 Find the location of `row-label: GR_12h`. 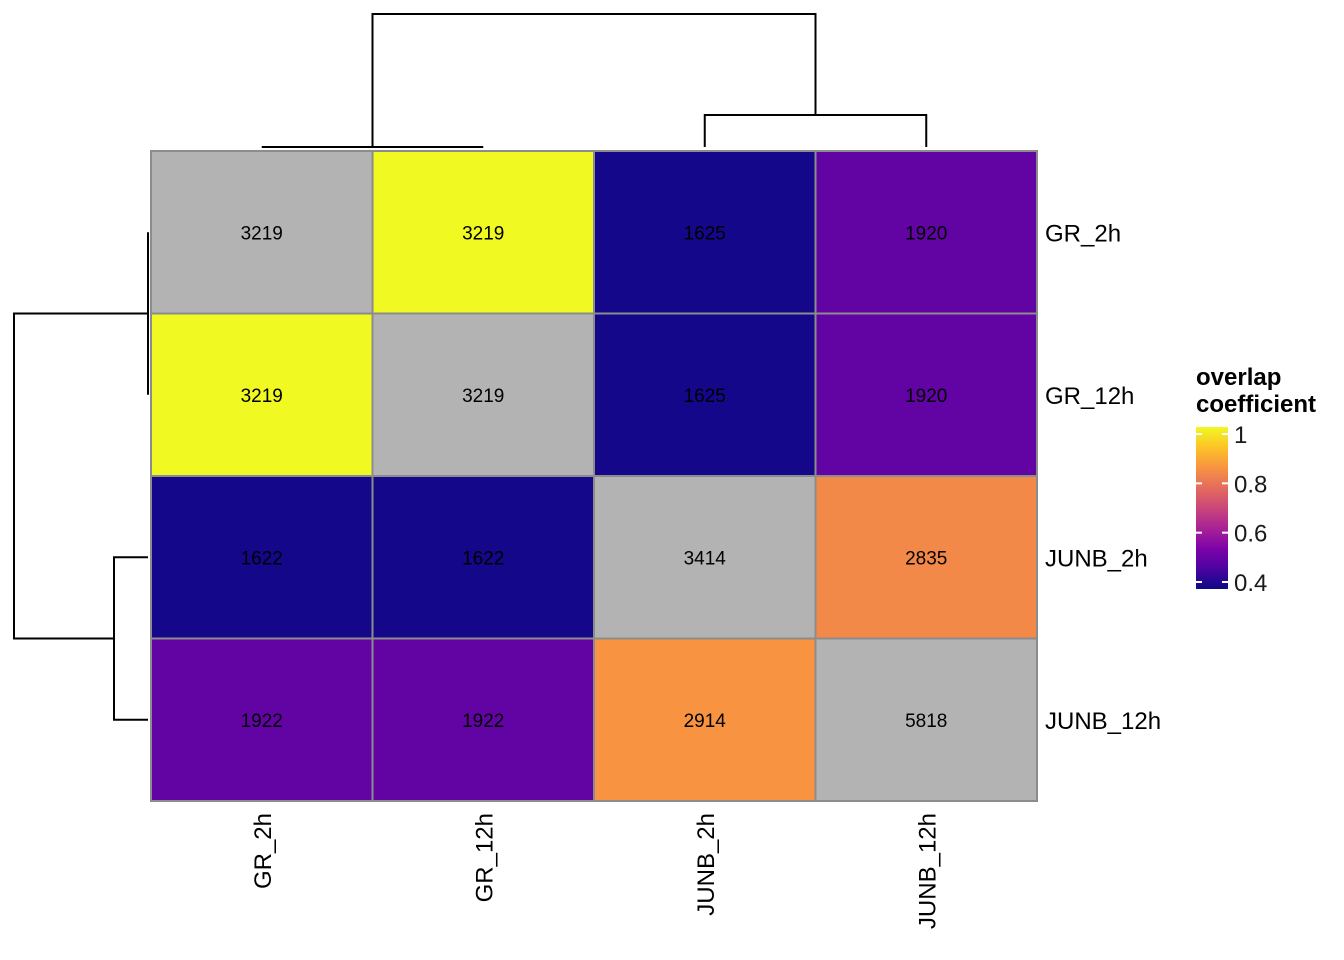

row-label: GR_12h is located at coordinates (1089, 396).